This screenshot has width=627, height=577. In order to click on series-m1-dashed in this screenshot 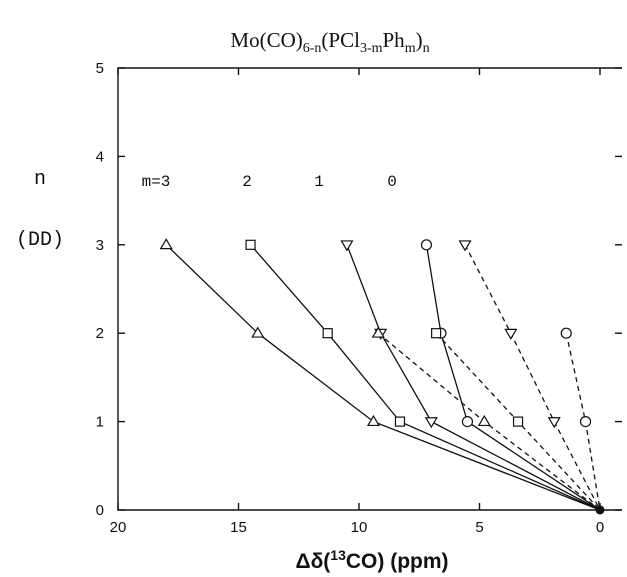, I will do `click(529, 375)`.